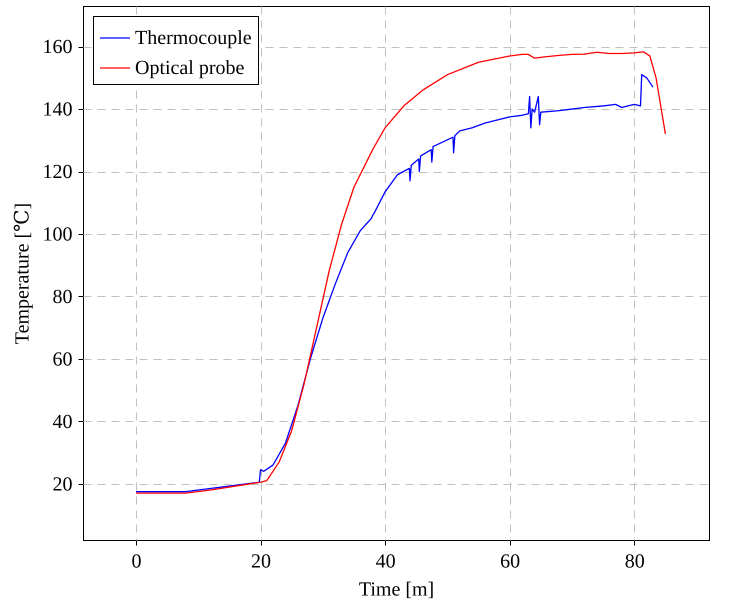  What do you see at coordinates (57, 234) in the screenshot?
I see `y-tick-label: 100` at bounding box center [57, 234].